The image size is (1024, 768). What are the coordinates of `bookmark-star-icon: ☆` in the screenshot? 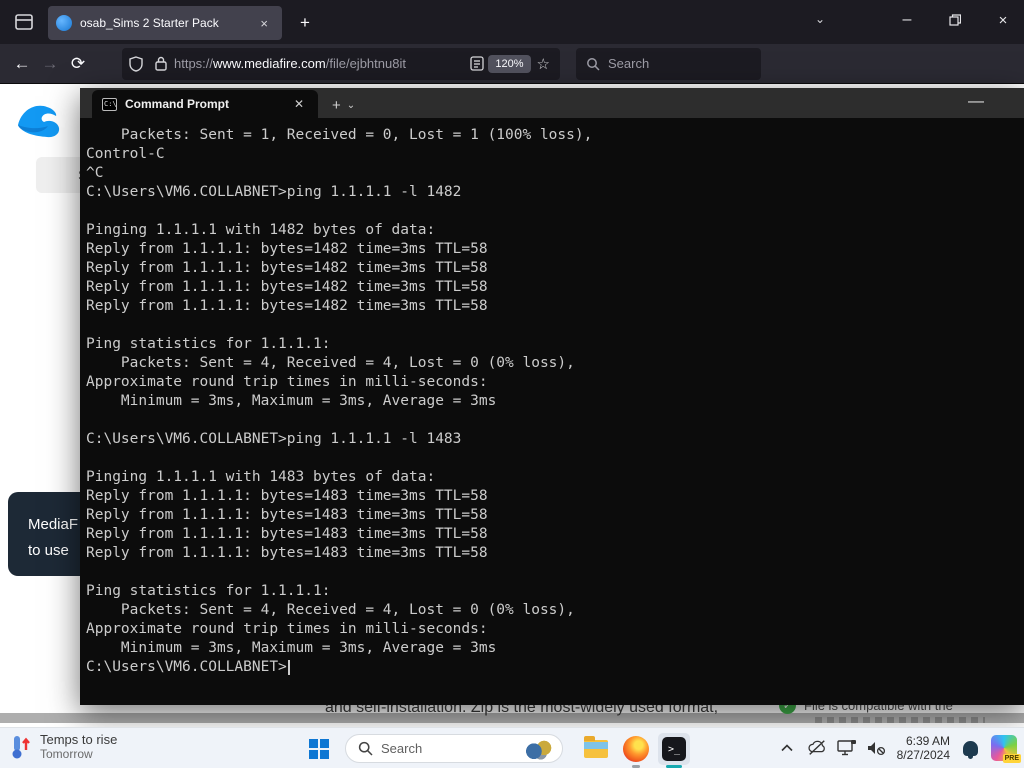 It's located at (543, 64).